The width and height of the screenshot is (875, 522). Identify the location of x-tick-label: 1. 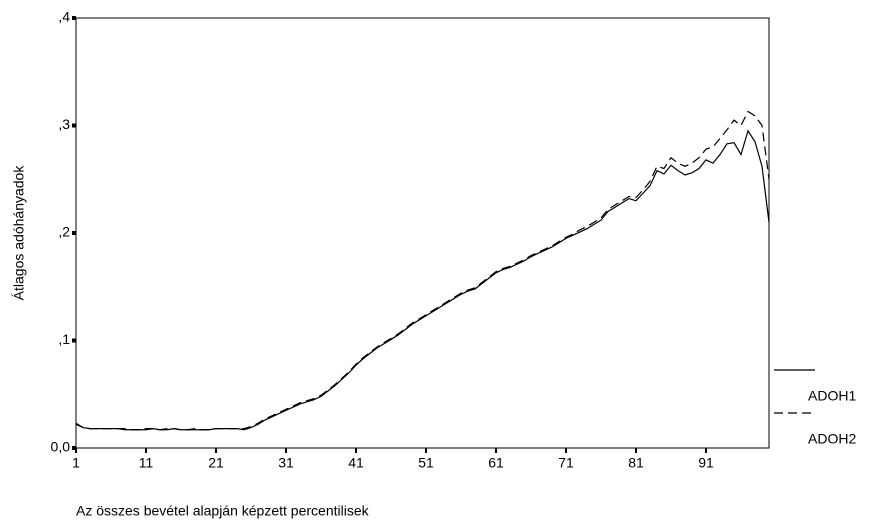
(76, 463).